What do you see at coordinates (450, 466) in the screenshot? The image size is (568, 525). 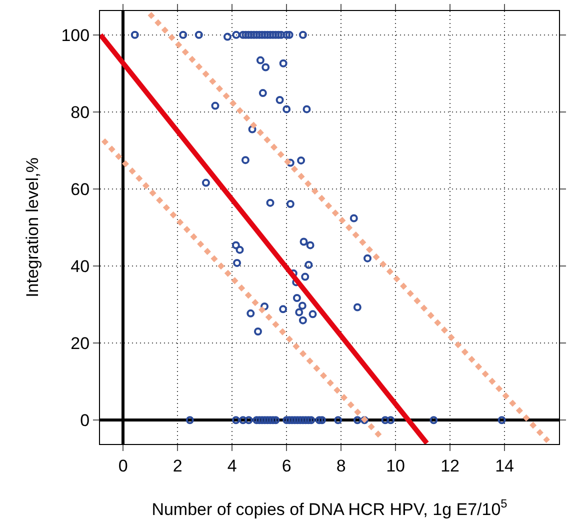 I see `x-tick-label: 12` at bounding box center [450, 466].